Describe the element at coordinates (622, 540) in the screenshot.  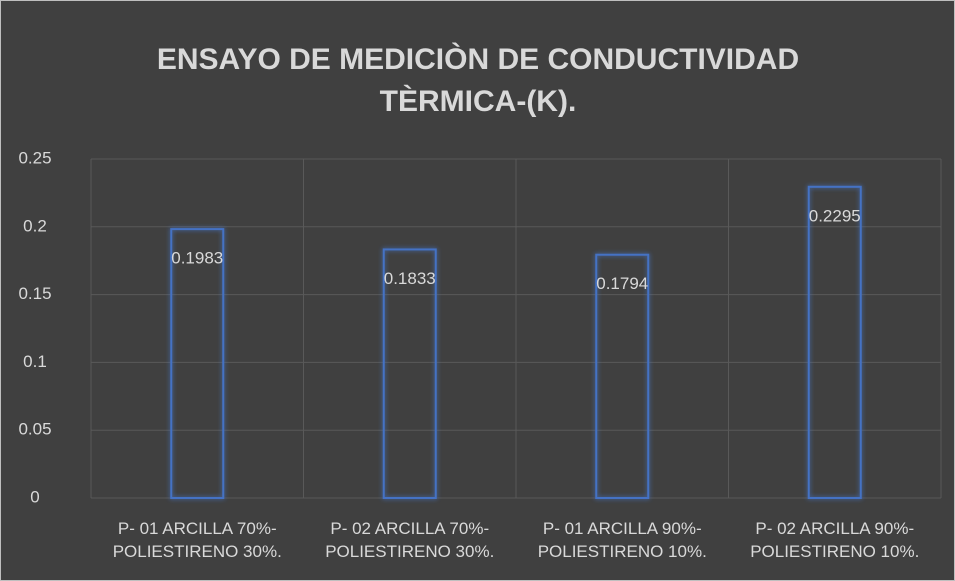
I see `x-tick-label: P- 01 ARCILLA 90%-POLIESTIRENO 10%.` at that location.